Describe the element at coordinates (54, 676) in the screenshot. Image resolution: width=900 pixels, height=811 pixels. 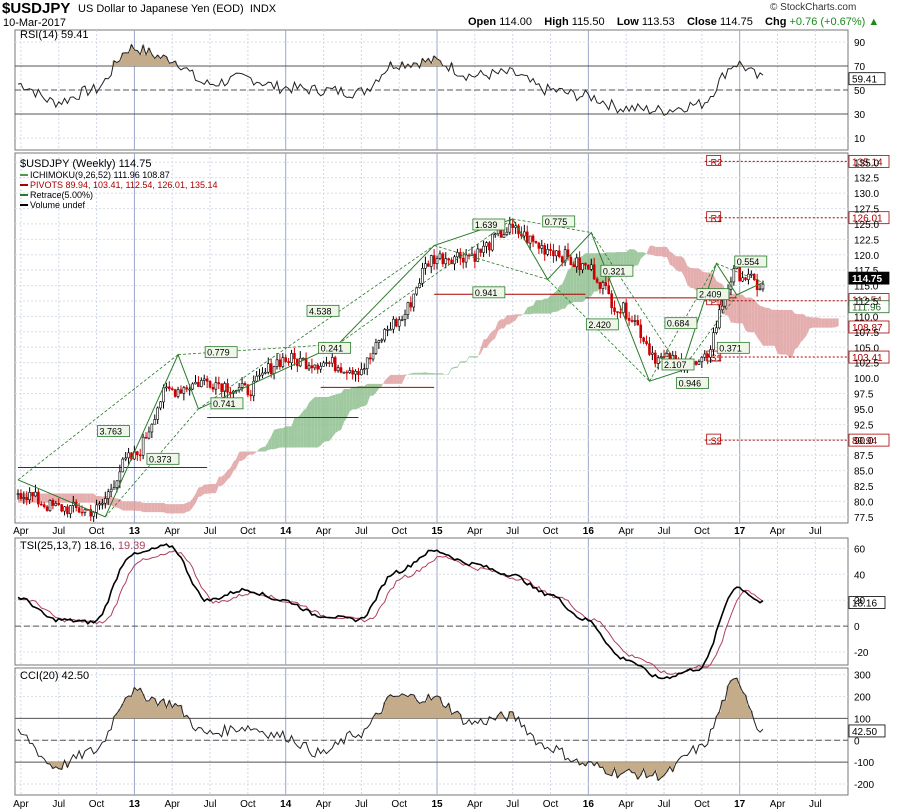
I see `cci-title: CCI(20) 42.50` at that location.